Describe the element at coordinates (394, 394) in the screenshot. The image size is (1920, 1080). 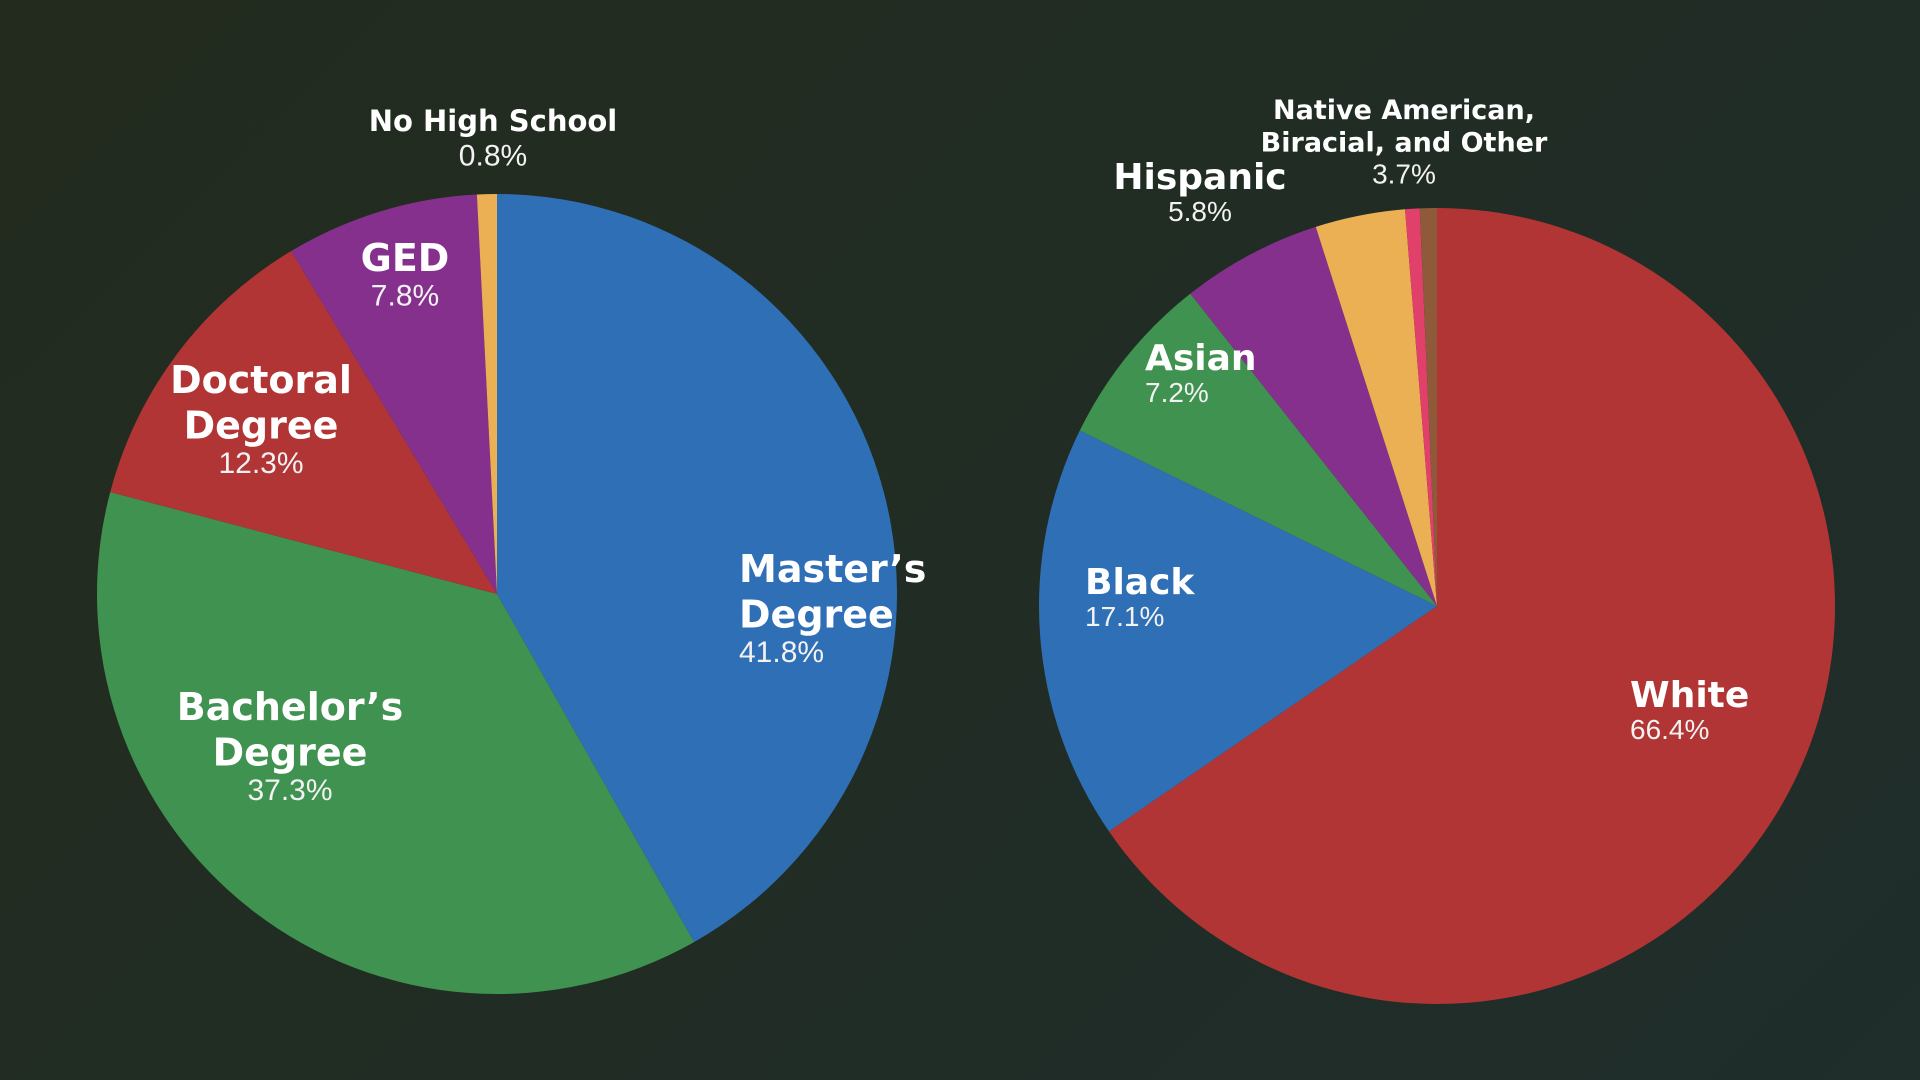
I see `pie-slice-ged` at that location.